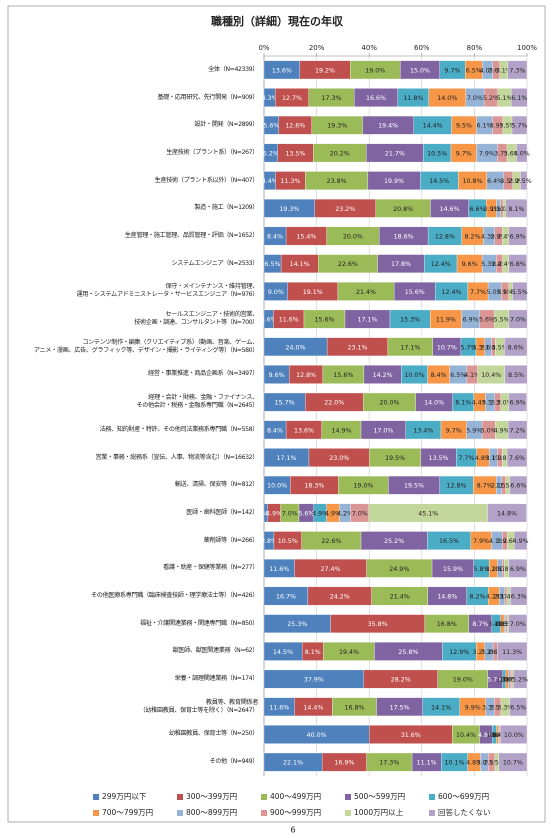 This screenshot has height=838, width=555. Describe the element at coordinates (291, 796) in the screenshot. I see `legend-item: 400～499万円` at that location.